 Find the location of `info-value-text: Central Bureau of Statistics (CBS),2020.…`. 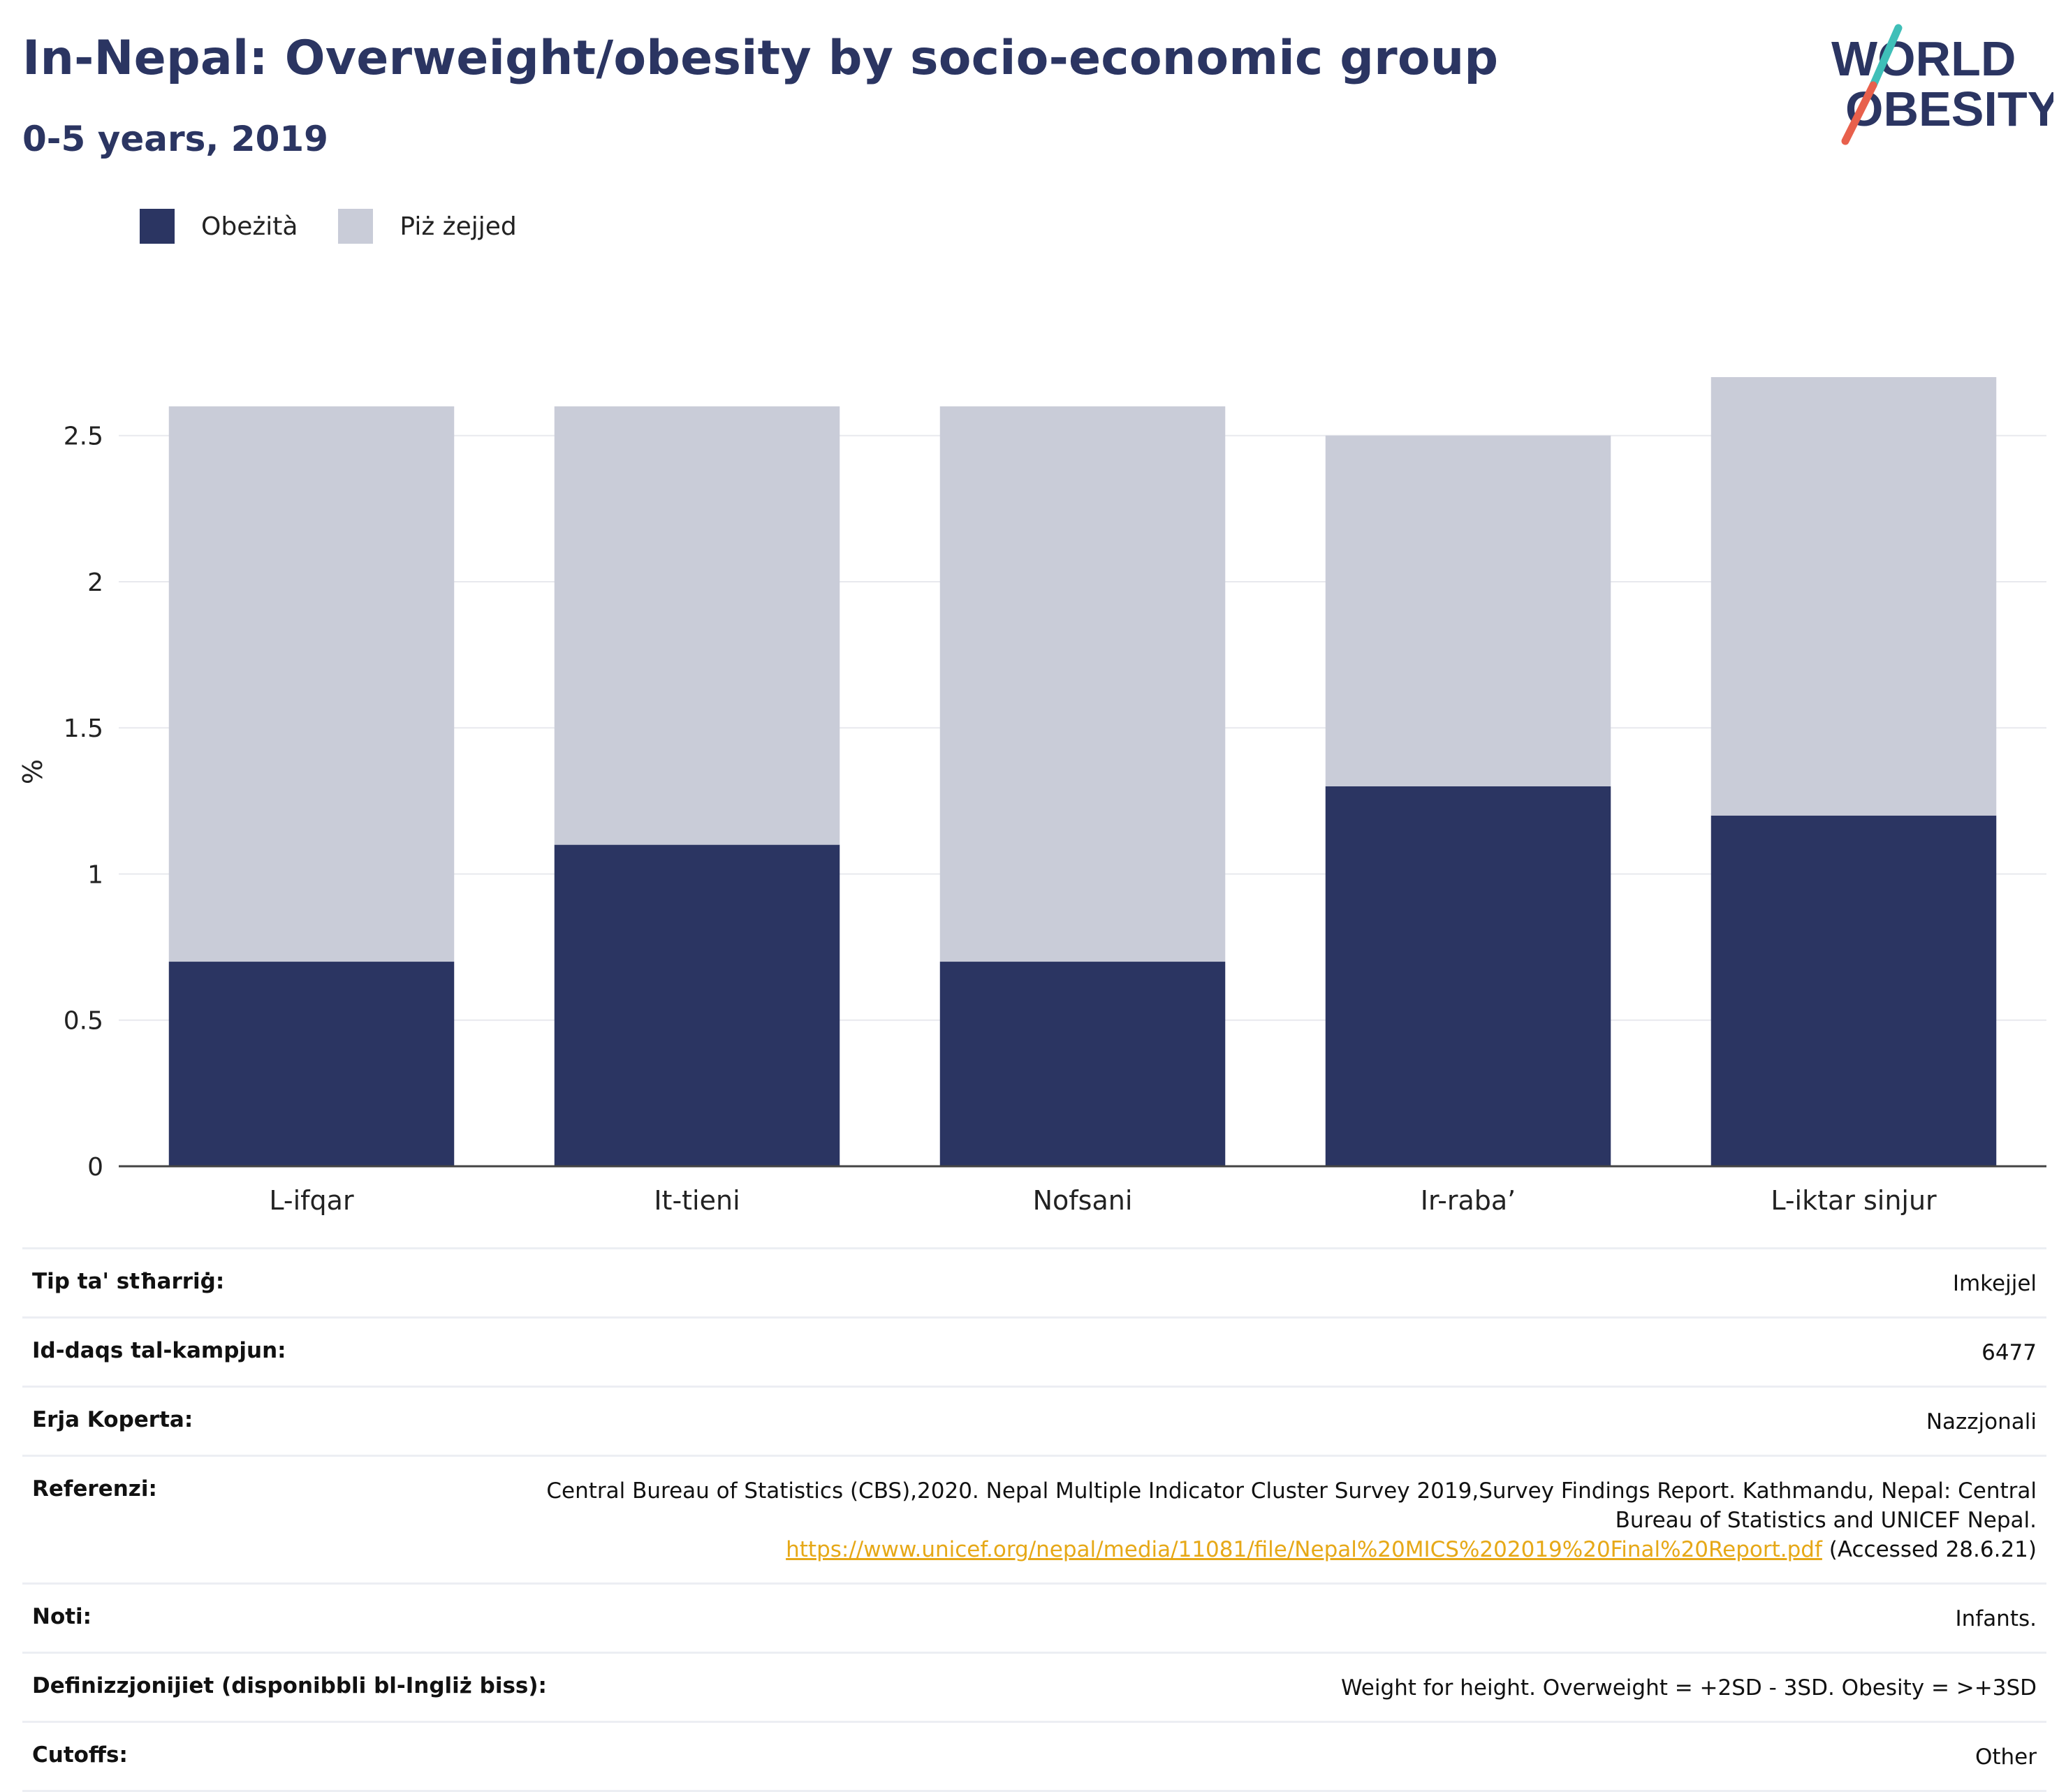

info-value-text: Central Bureau of Statistics (CBS),2020.… is located at coordinates (1291, 1505).